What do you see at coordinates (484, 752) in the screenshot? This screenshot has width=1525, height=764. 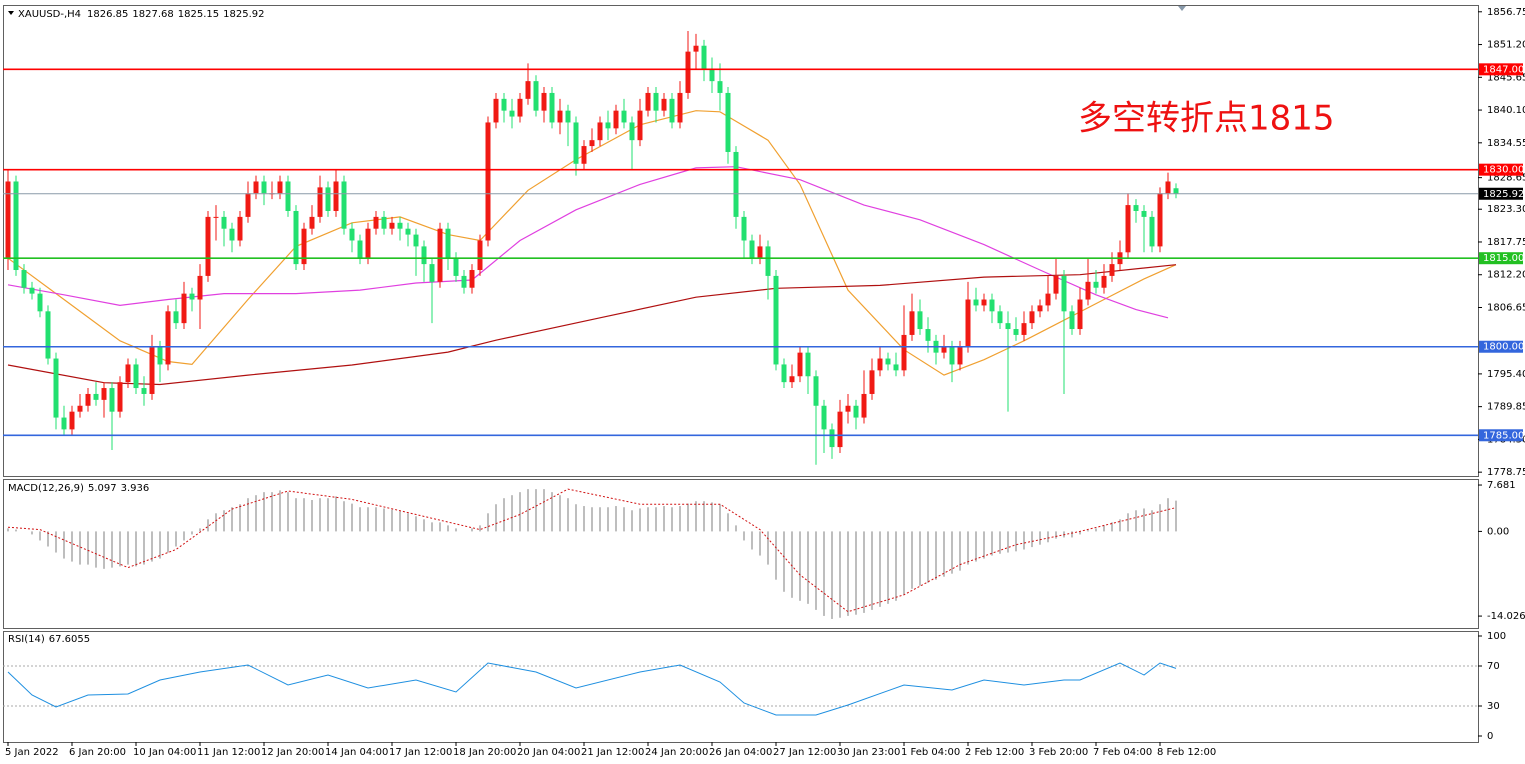 I see `x-tick-label: 18 Jan 20:00` at bounding box center [484, 752].